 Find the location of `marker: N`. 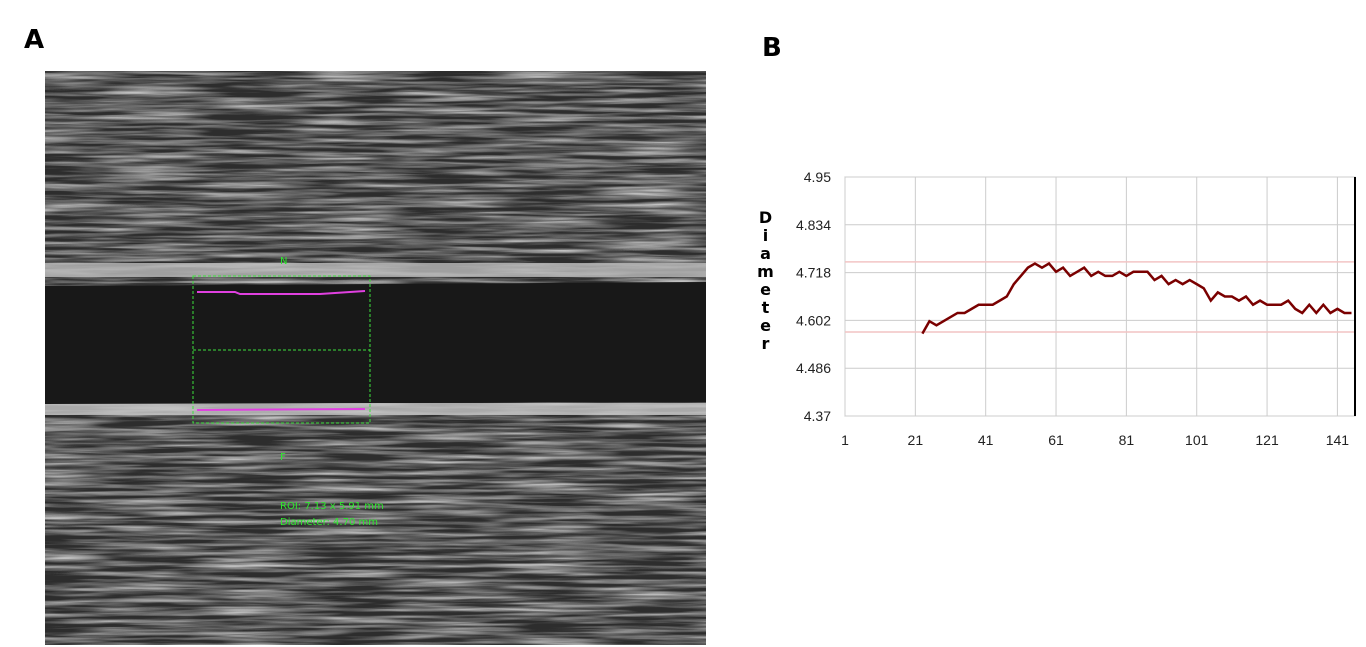

marker: N is located at coordinates (283, 261).